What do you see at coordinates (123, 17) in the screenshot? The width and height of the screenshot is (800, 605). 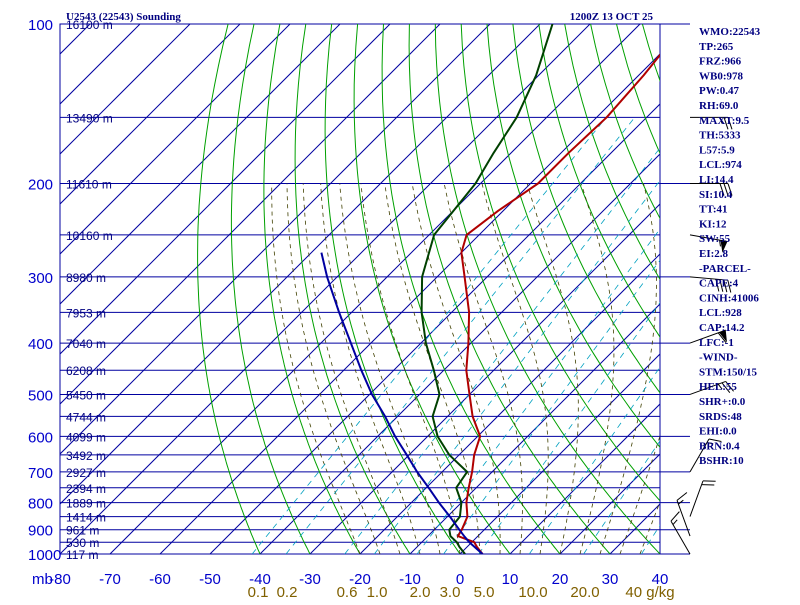 I see `station-title: U2543 (22543) Sounding` at bounding box center [123, 17].